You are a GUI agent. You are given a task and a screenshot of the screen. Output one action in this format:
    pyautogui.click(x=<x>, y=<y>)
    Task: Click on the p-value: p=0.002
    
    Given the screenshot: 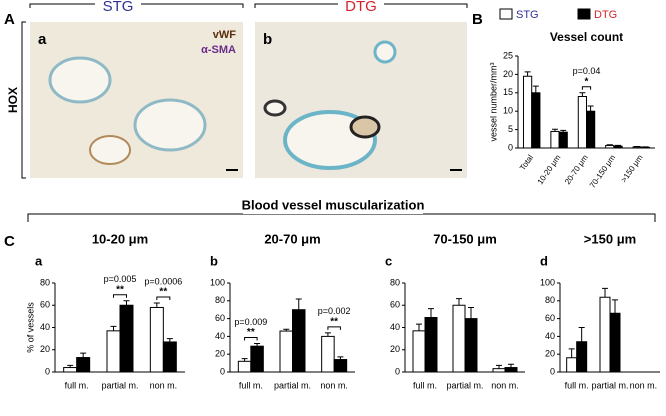 What is the action you would take?
    pyautogui.click(x=334, y=311)
    